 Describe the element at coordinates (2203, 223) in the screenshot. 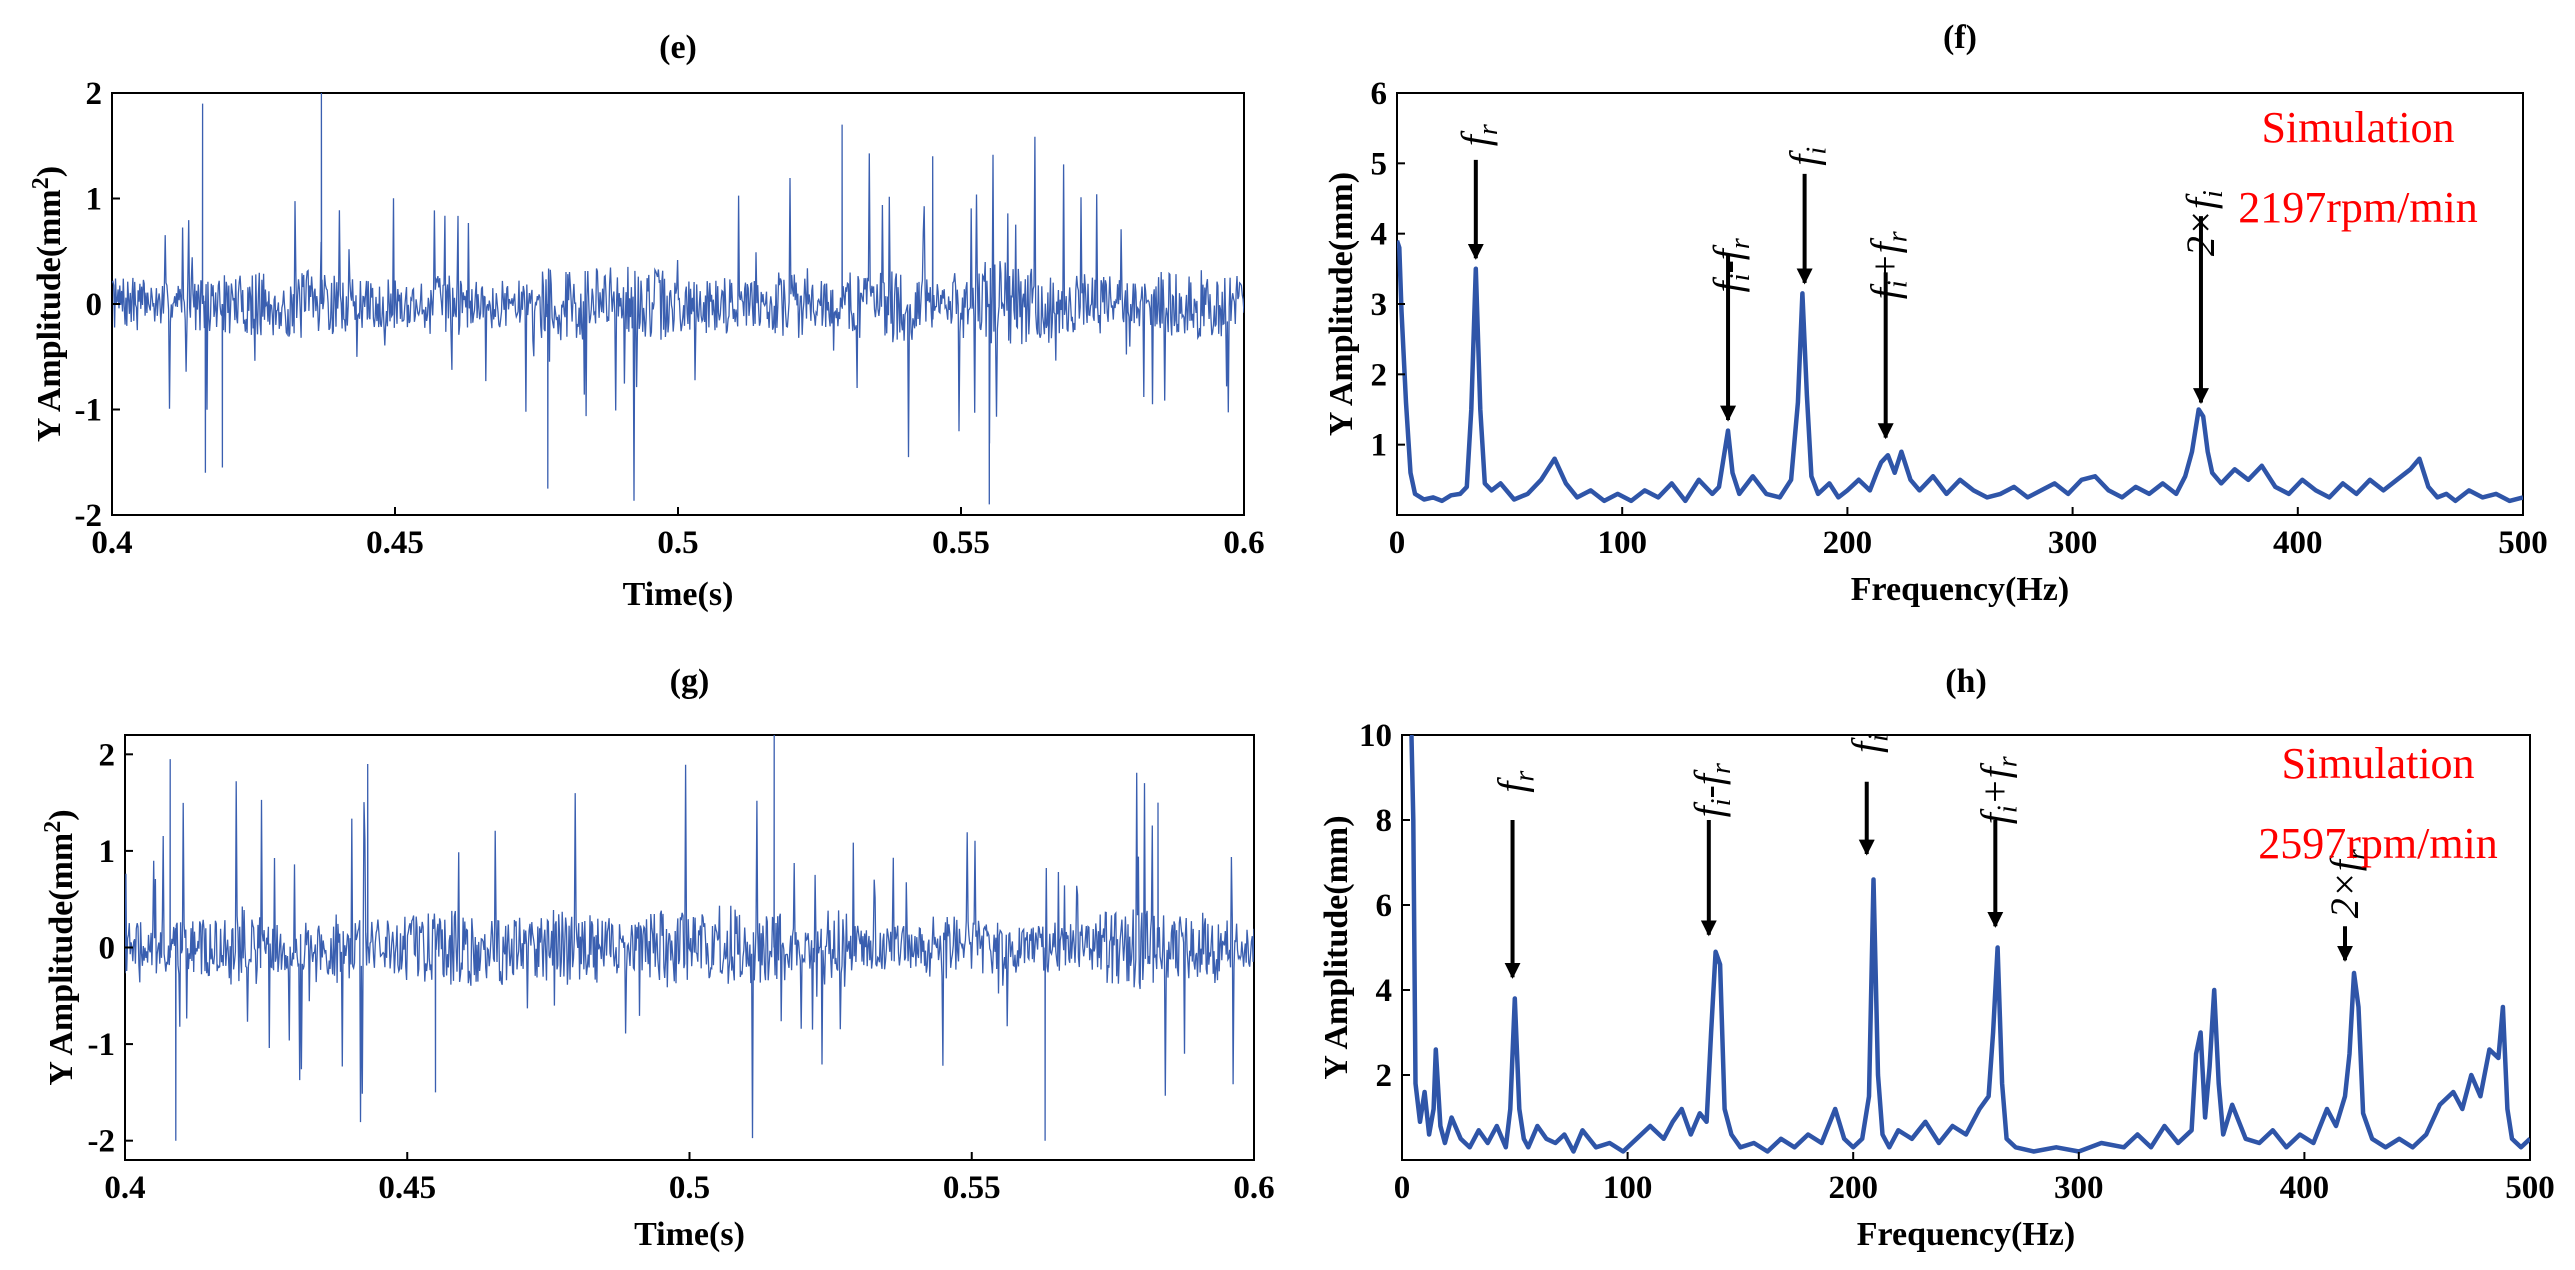

I see `annotation-label: 2×fi` at that location.